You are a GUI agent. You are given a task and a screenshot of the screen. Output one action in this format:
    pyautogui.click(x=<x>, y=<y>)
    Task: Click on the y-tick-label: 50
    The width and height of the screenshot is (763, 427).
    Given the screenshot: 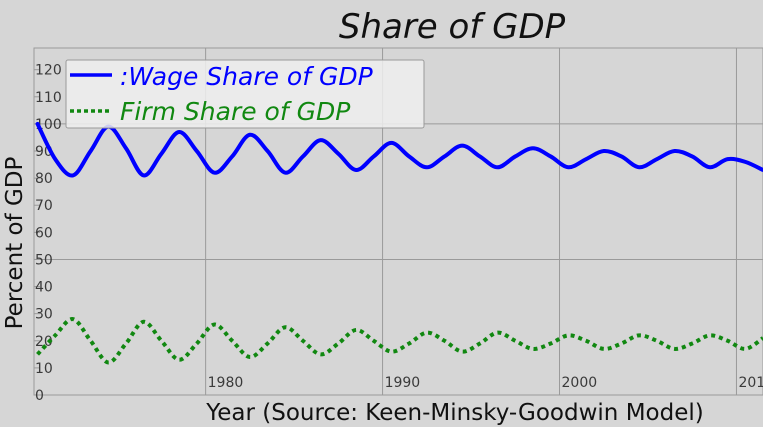 What is the action you would take?
    pyautogui.click(x=44, y=260)
    